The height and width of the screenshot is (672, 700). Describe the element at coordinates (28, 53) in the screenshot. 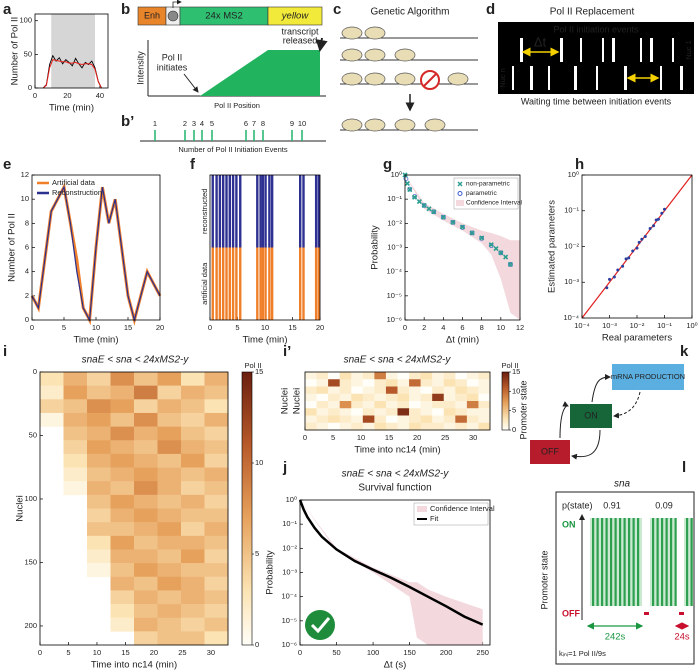

I see `y-tick-label: 50` at that location.